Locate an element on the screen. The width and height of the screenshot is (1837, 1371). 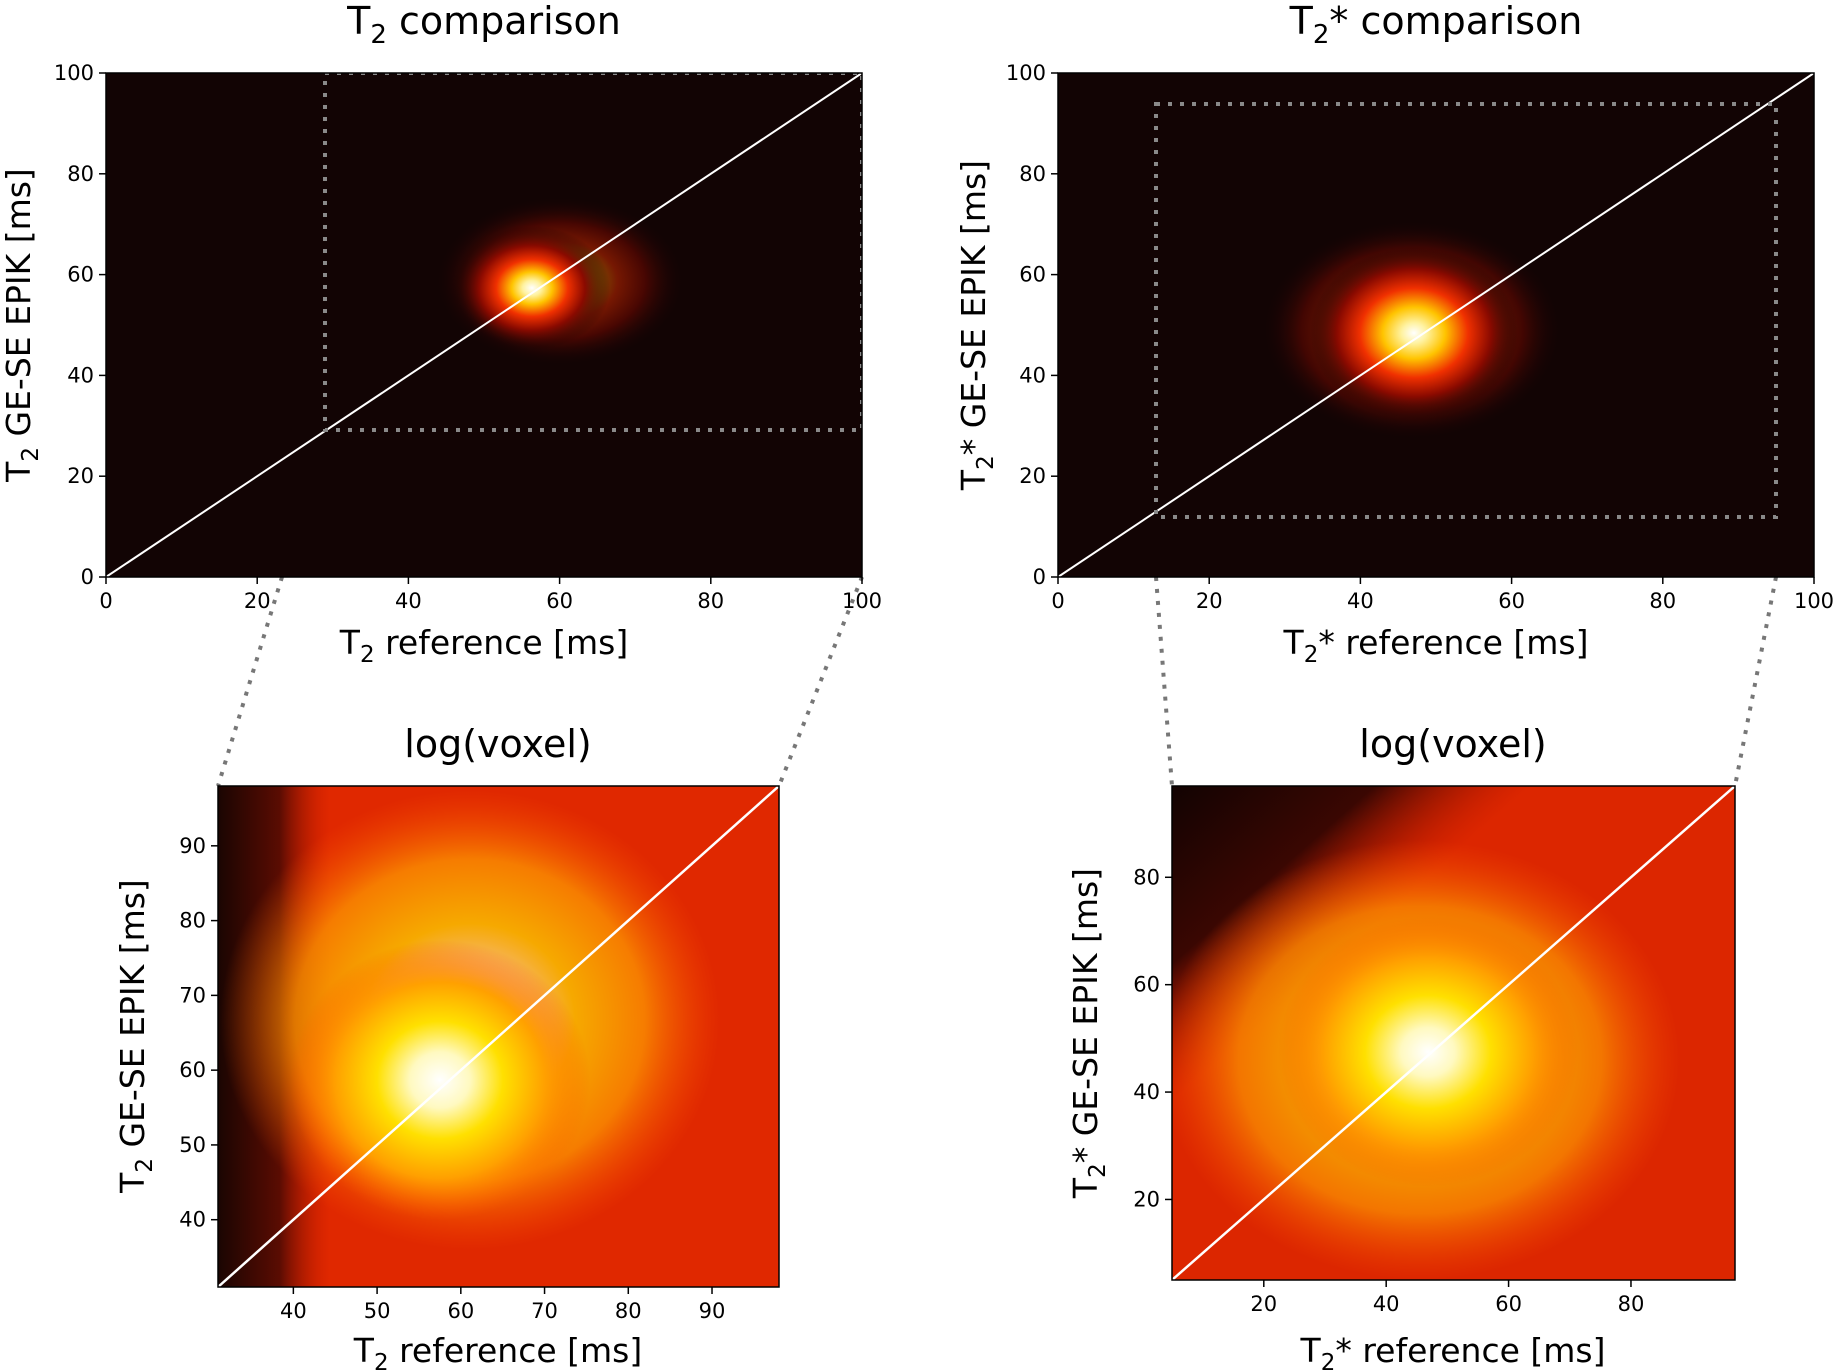
y-tick-label: 70 is located at coordinates (192, 995).